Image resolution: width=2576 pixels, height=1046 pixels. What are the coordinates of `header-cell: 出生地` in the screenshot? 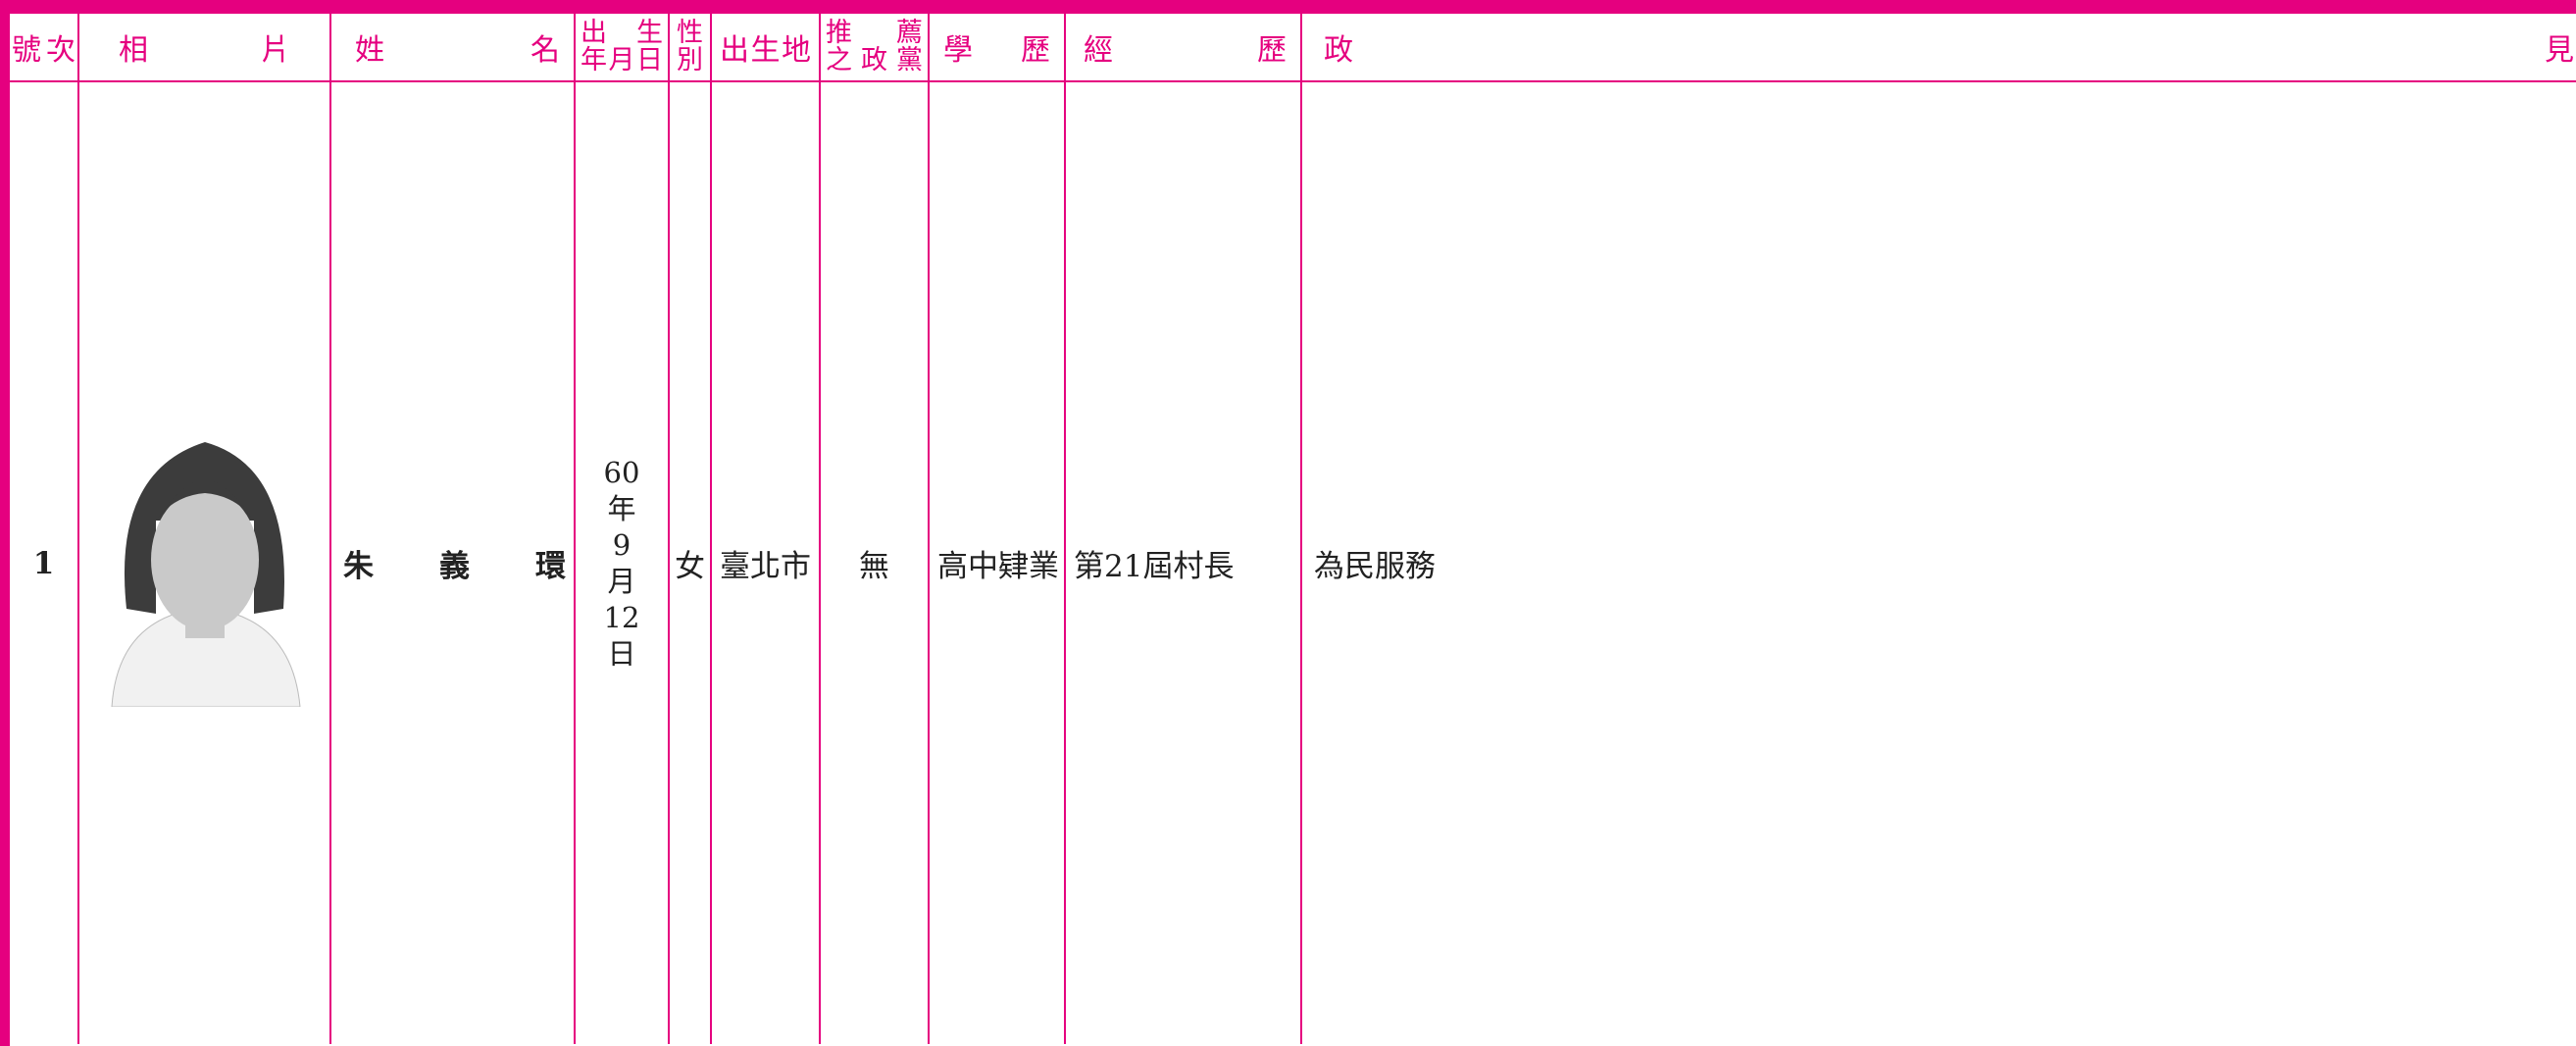 It's located at (765, 50).